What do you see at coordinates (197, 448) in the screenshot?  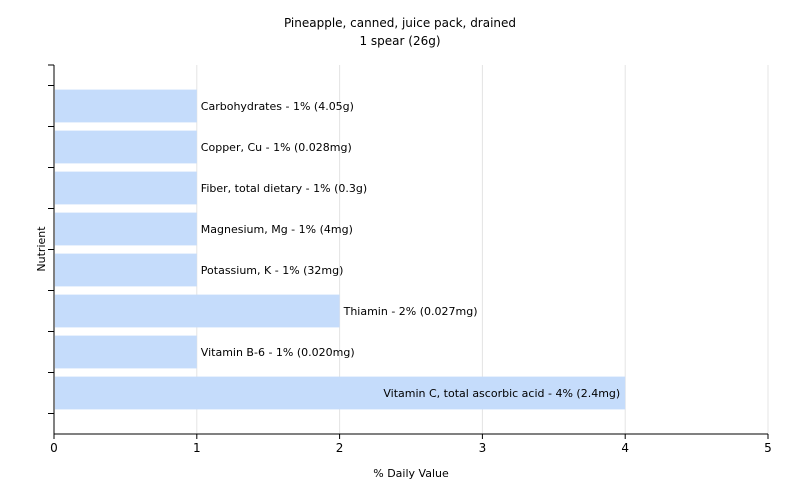 I see `x-tick-label: 1` at bounding box center [197, 448].